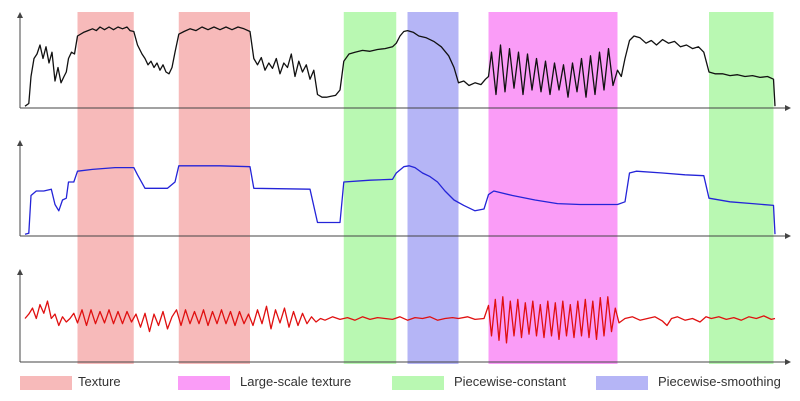 The image size is (800, 401). Describe the element at coordinates (418, 383) in the screenshot. I see `legend-swatch-piecewise-constant` at that location.